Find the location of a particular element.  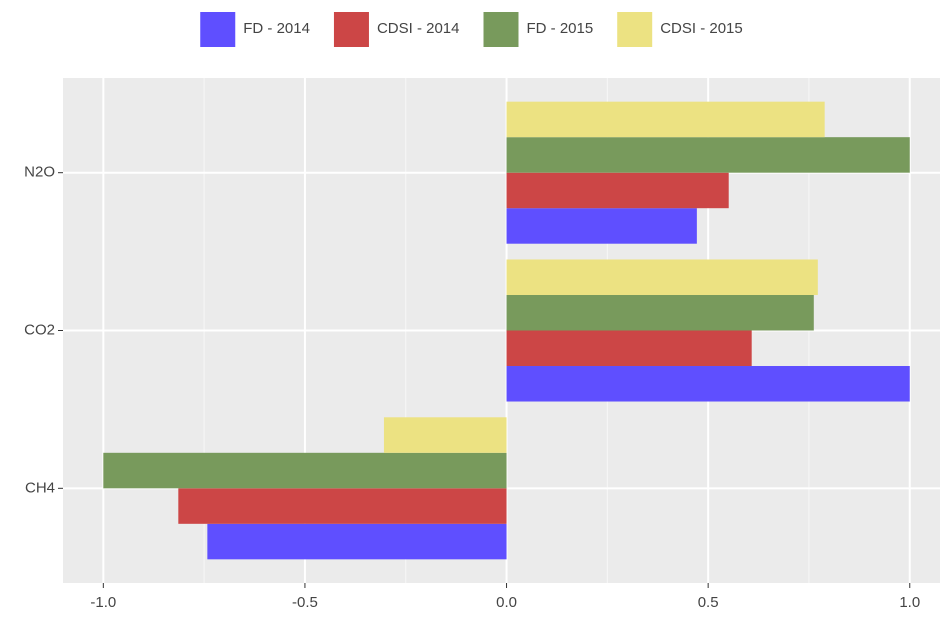

x-tick-label: -1.0 is located at coordinates (103, 602).